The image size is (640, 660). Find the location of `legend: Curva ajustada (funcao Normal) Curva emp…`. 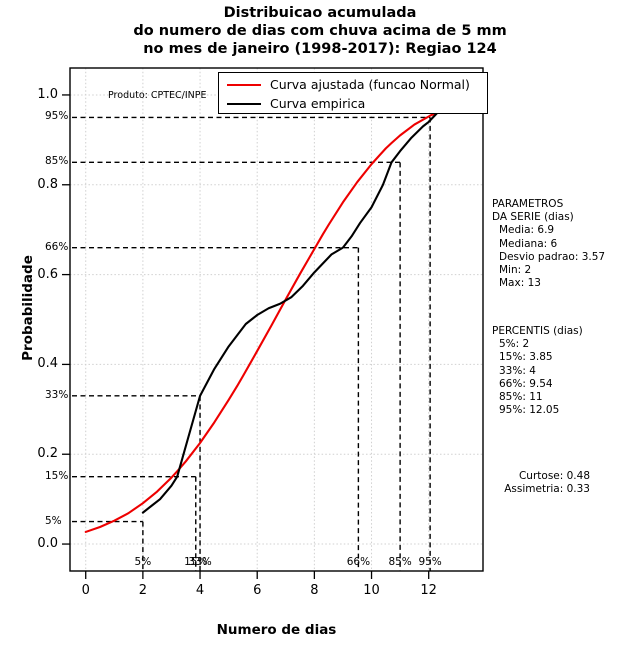

legend: Curva ajustada (funcao Normal) Curva emp… is located at coordinates (353, 93).